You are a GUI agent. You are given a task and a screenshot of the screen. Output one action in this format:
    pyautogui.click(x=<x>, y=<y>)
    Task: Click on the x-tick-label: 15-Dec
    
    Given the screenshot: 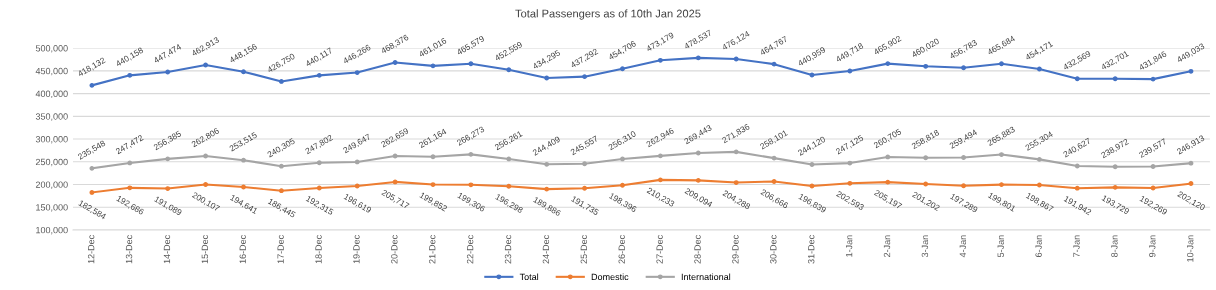 What is the action you would take?
    pyautogui.click(x=205, y=249)
    